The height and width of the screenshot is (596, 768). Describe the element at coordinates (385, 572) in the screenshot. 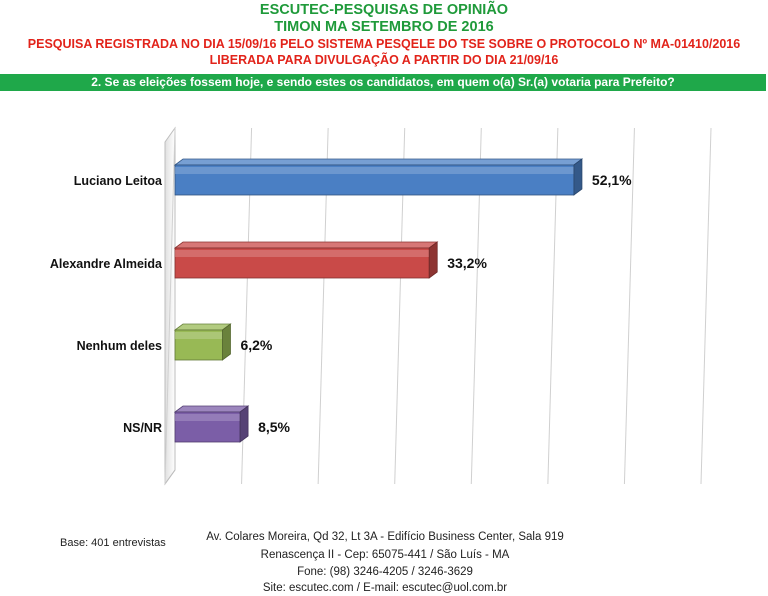

I see `footer-phone: Fone: (98) 3246-4205 / 3246-3629` at that location.